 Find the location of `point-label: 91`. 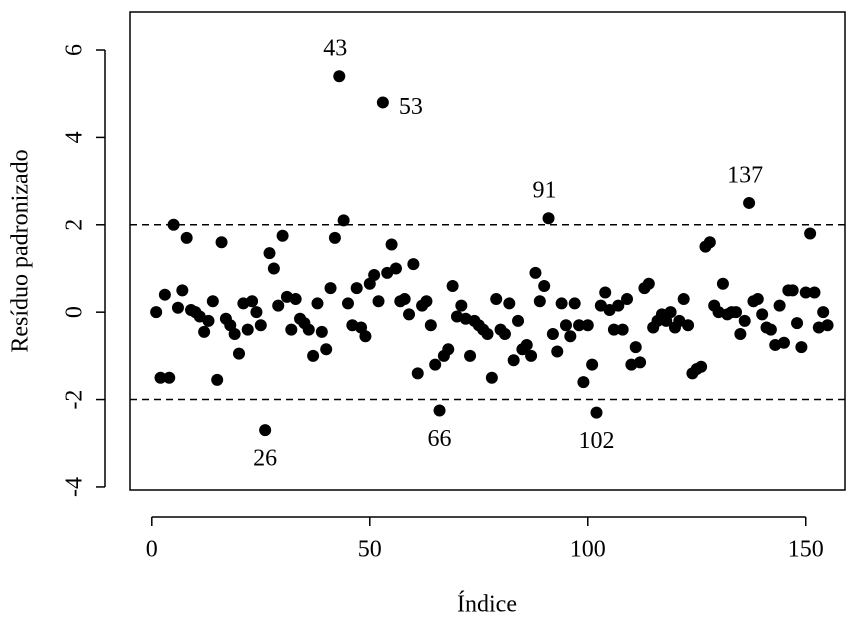

point-label: 91 is located at coordinates (545, 191).